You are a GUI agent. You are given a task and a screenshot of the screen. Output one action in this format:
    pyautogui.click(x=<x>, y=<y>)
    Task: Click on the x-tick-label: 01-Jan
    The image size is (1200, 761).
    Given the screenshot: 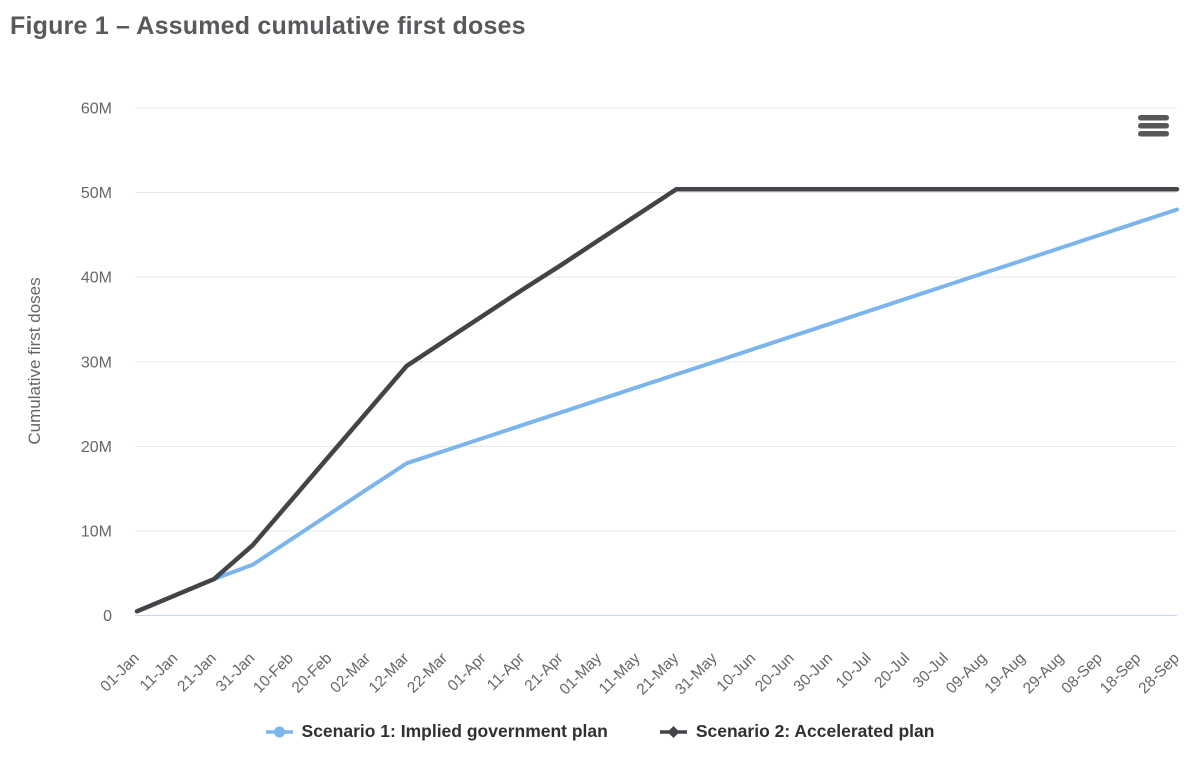 What is the action you would take?
    pyautogui.click(x=120, y=673)
    